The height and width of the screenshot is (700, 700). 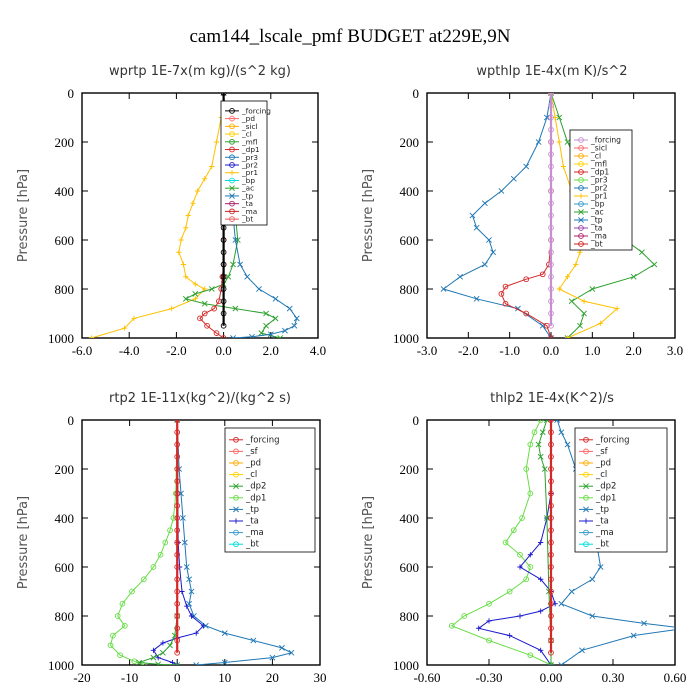 I want to click on legend-label: _cl, so click(x=595, y=156).